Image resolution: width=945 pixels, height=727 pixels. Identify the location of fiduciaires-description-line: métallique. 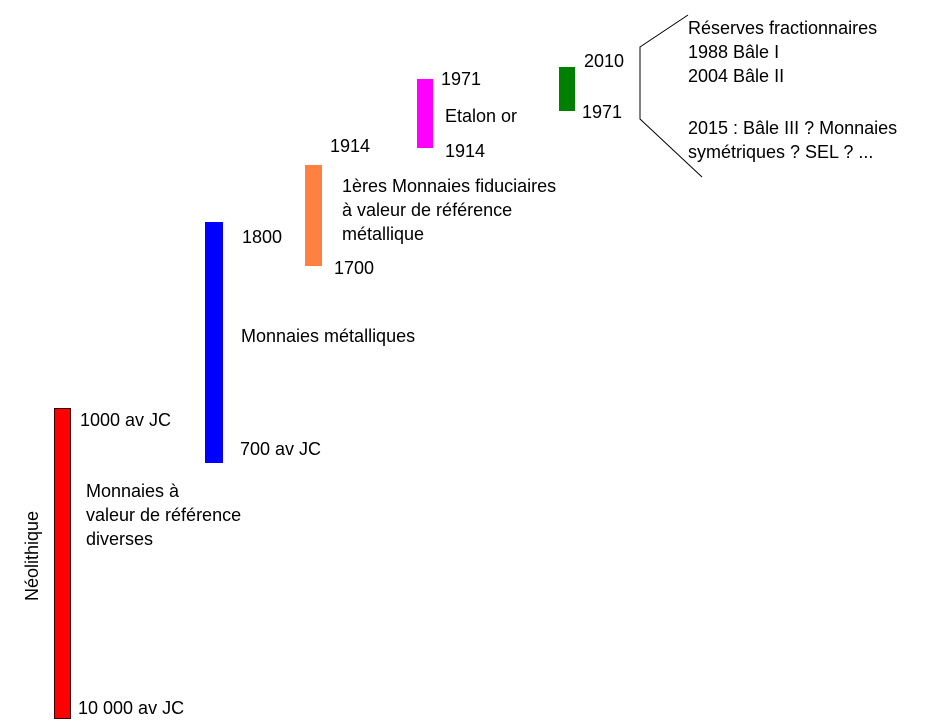
(383, 234).